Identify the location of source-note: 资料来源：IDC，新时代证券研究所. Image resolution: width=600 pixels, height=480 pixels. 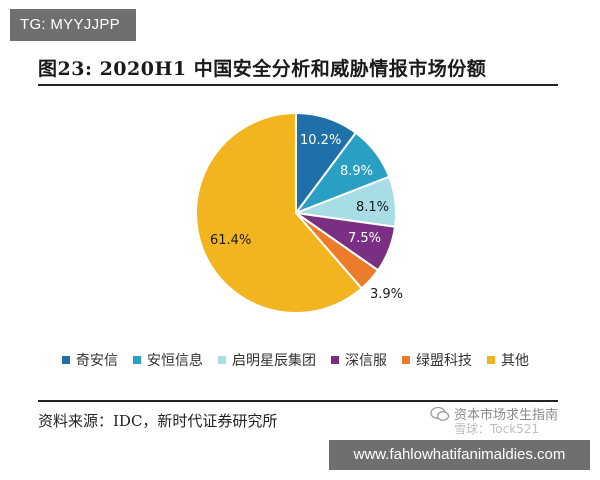
(158, 421).